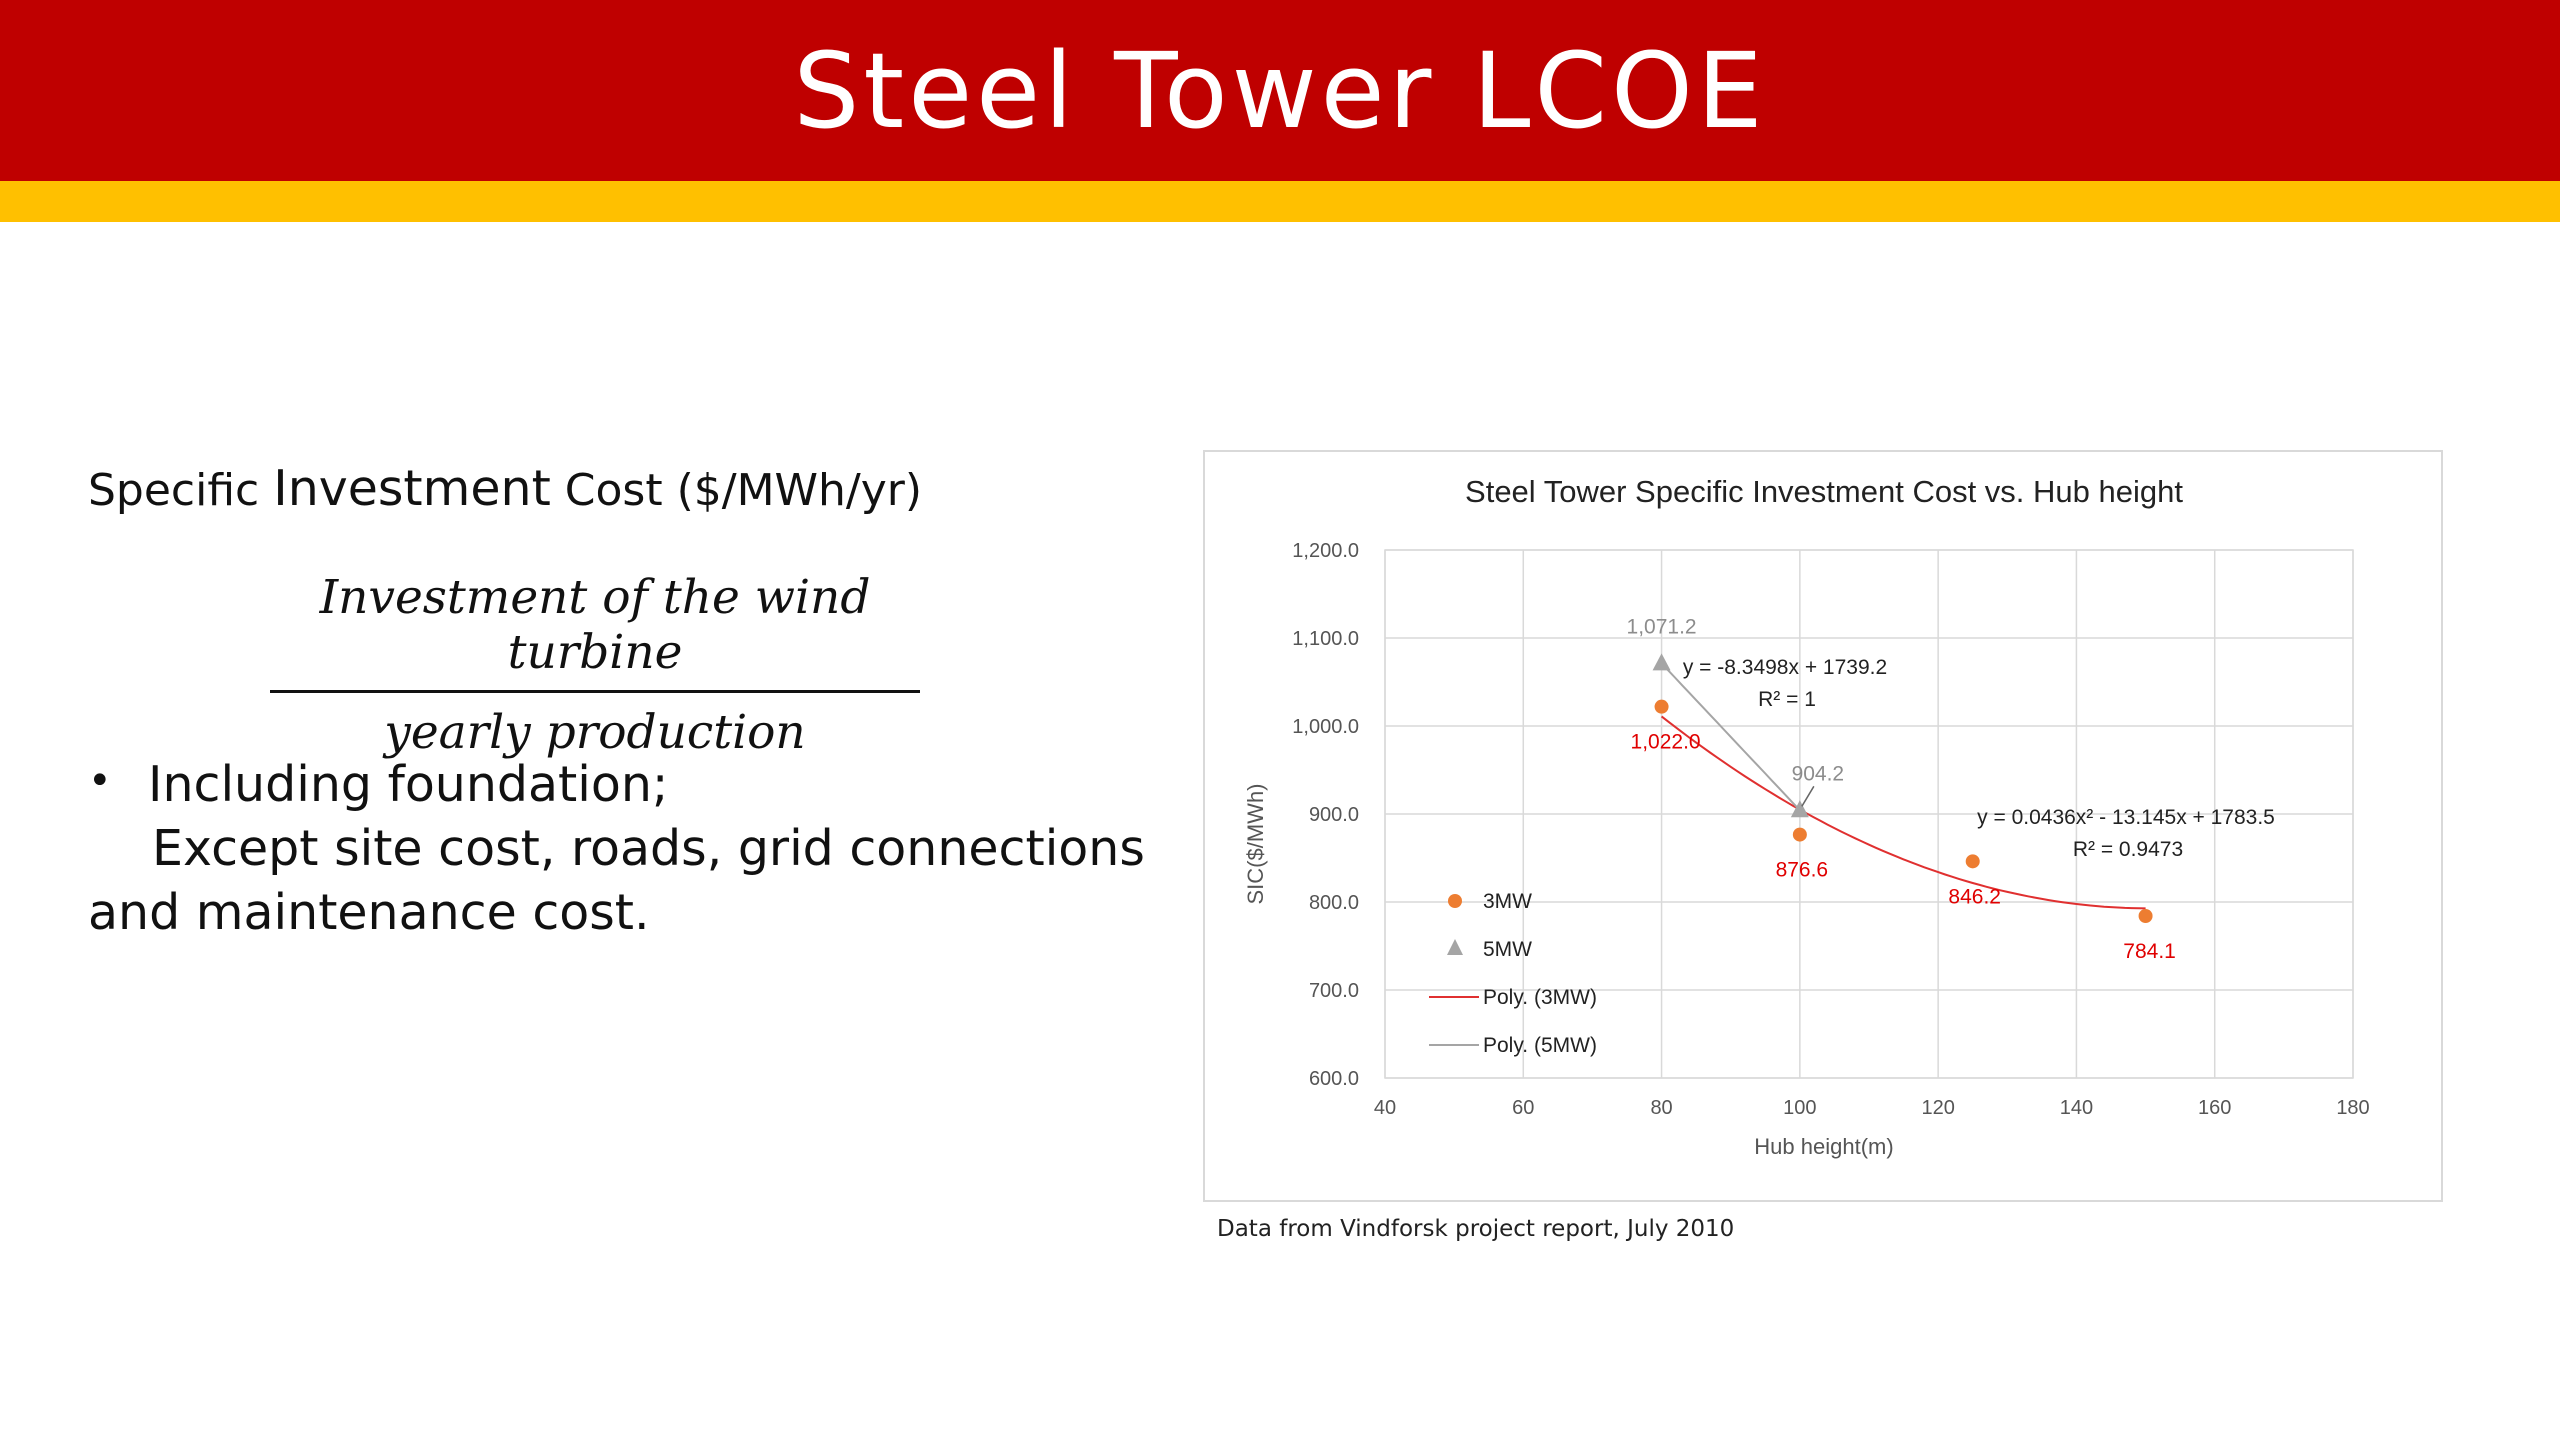 Image resolution: width=2560 pixels, height=1440 pixels. Describe the element at coordinates (1823, 1146) in the screenshot. I see `x-axis-title: Hub height(m)` at that location.